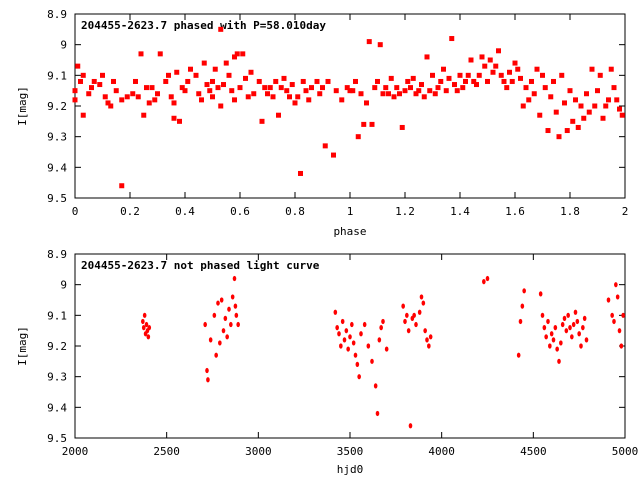  What do you see at coordinates (350, 469) in the screenshot?
I see `x-axis-title: hjd0` at bounding box center [350, 469].